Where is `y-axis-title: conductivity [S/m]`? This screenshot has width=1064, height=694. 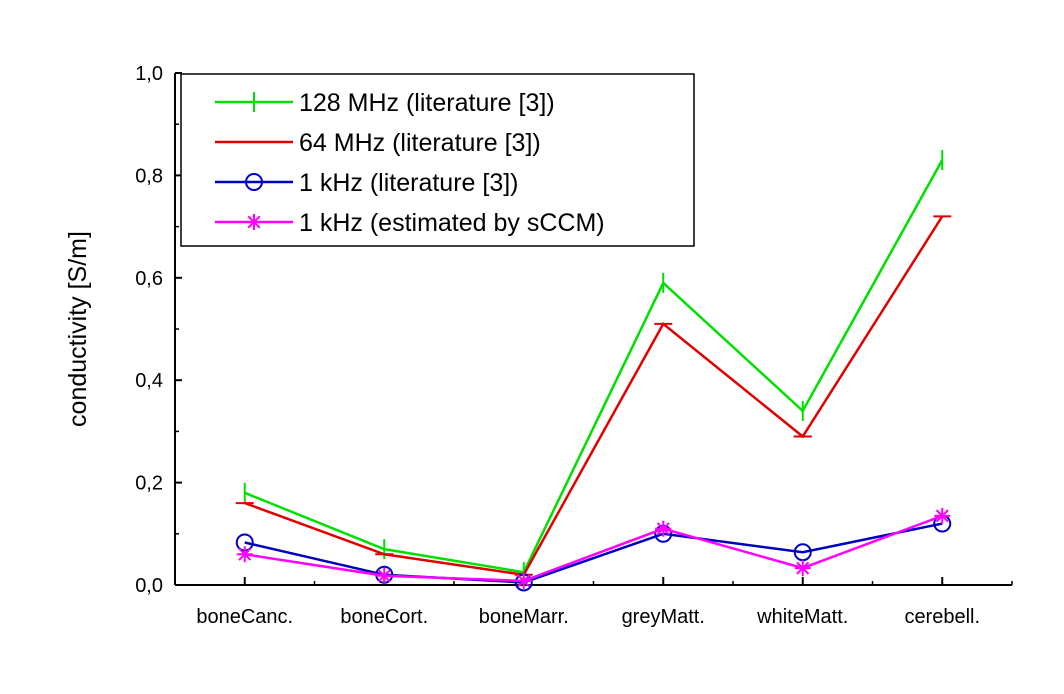
y-axis-title: conductivity [S/m] is located at coordinates (78, 329).